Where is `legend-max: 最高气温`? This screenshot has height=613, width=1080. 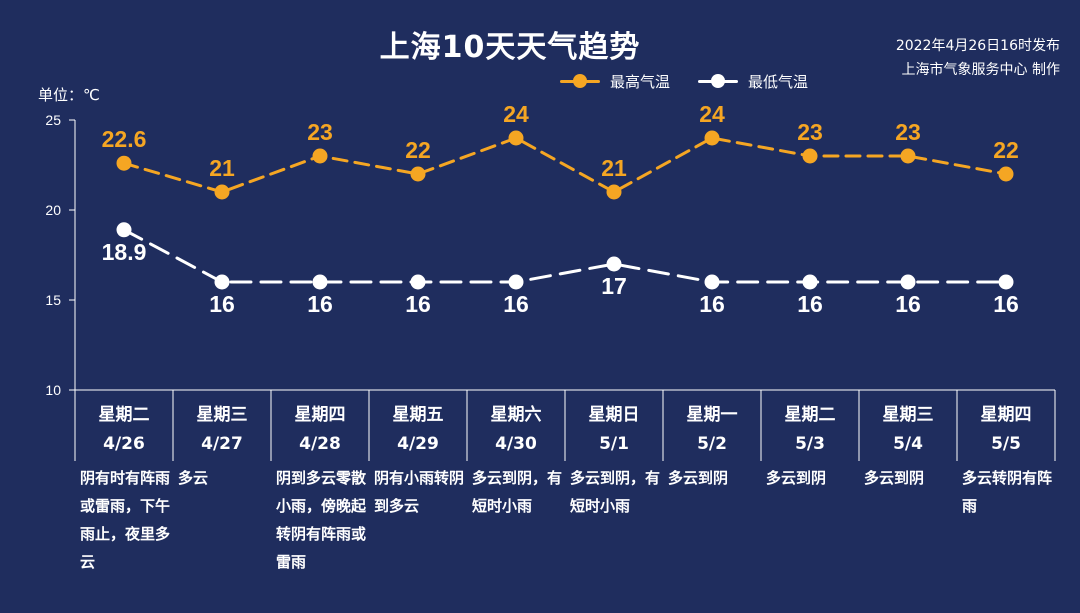 legend-max: 最高气温 is located at coordinates (615, 81).